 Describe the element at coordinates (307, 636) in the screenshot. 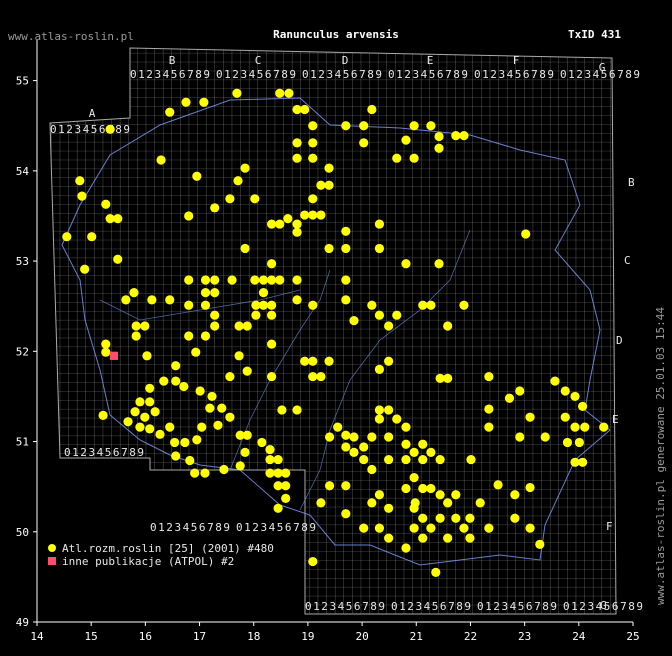

I see `x-tick-label: 19` at that location.